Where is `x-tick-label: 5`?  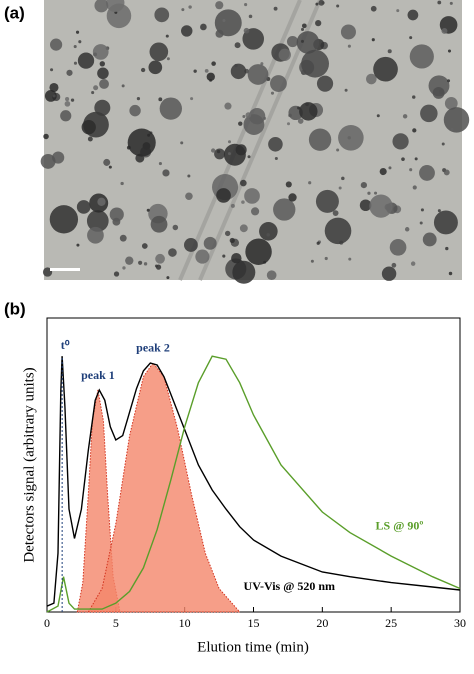
x-tick-label: 5 is located at coordinates (116, 623).